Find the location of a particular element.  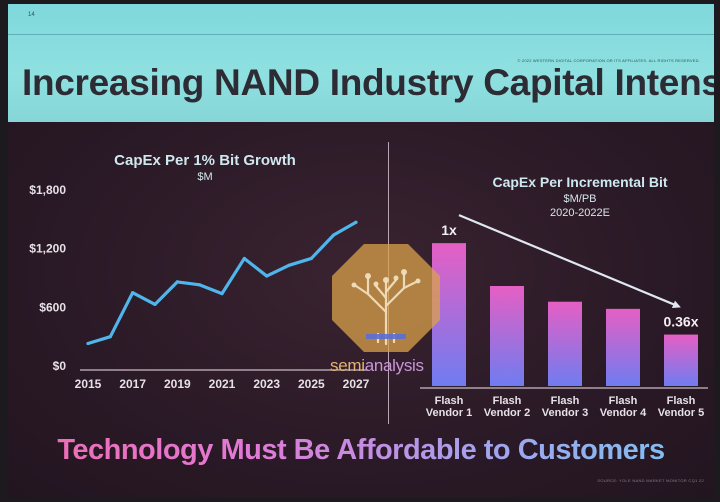

x-tick-label: 2025 is located at coordinates (311, 384).